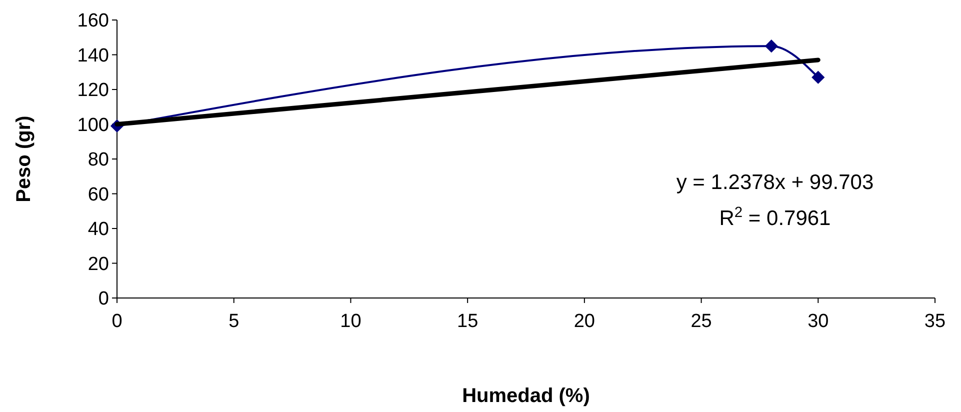 The width and height of the screenshot is (961, 412). What do you see at coordinates (93, 91) in the screenshot?
I see `y-tick-label: 120` at bounding box center [93, 91].